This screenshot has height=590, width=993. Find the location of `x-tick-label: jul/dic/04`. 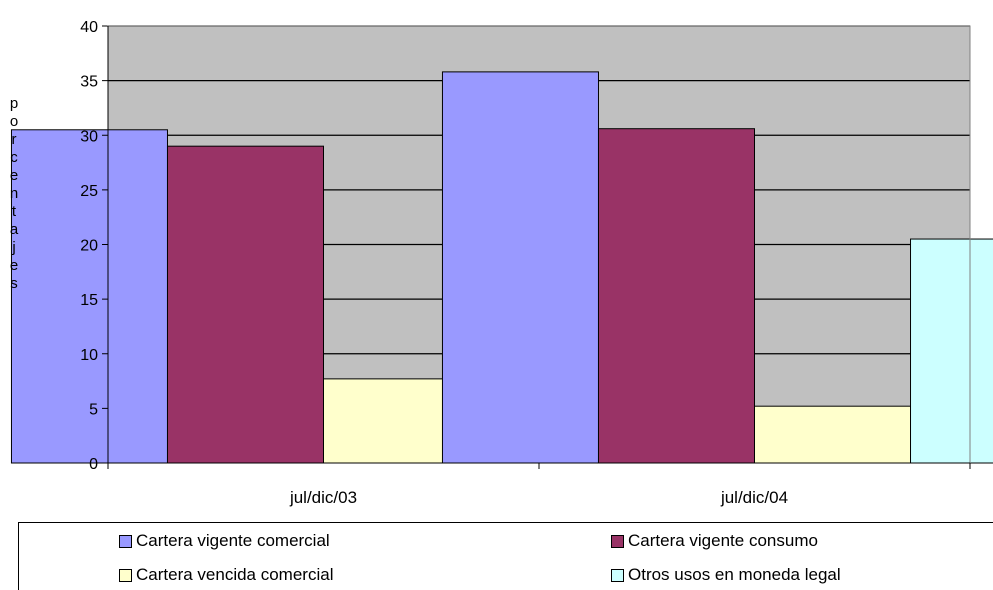

x-tick-label: jul/dic/04 is located at coordinates (754, 497).